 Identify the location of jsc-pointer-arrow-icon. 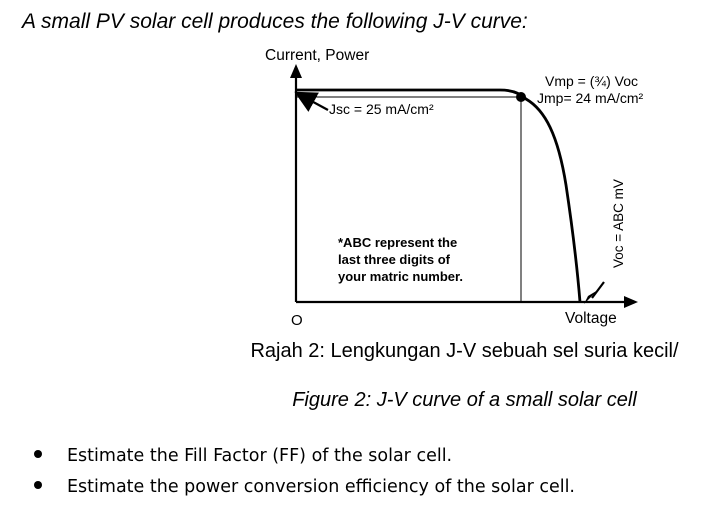
(311, 101).